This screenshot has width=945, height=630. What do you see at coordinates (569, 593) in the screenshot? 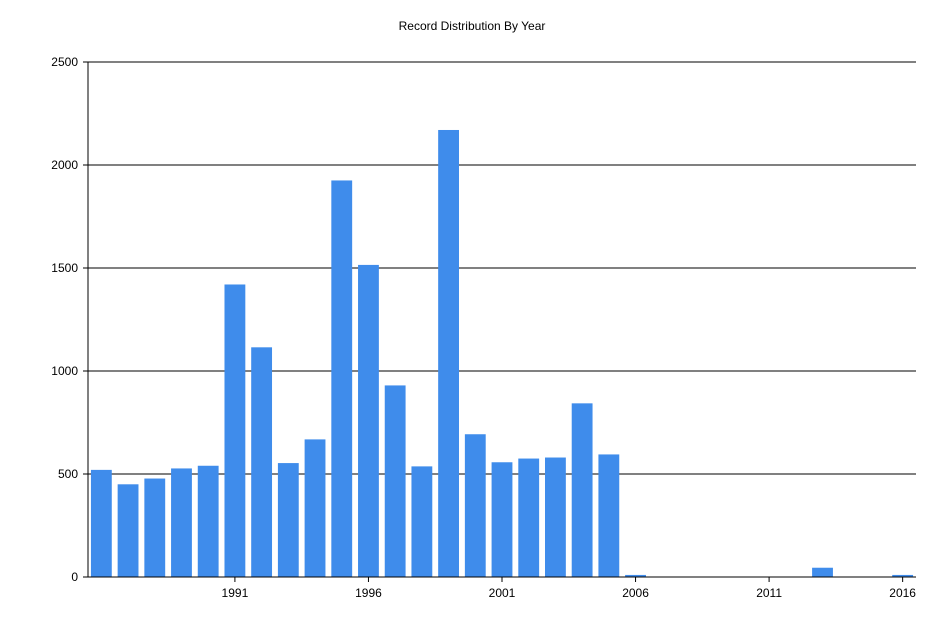
I see `x-tick-labels: 1991 1996 2001 2006 2011 2016` at bounding box center [569, 593].